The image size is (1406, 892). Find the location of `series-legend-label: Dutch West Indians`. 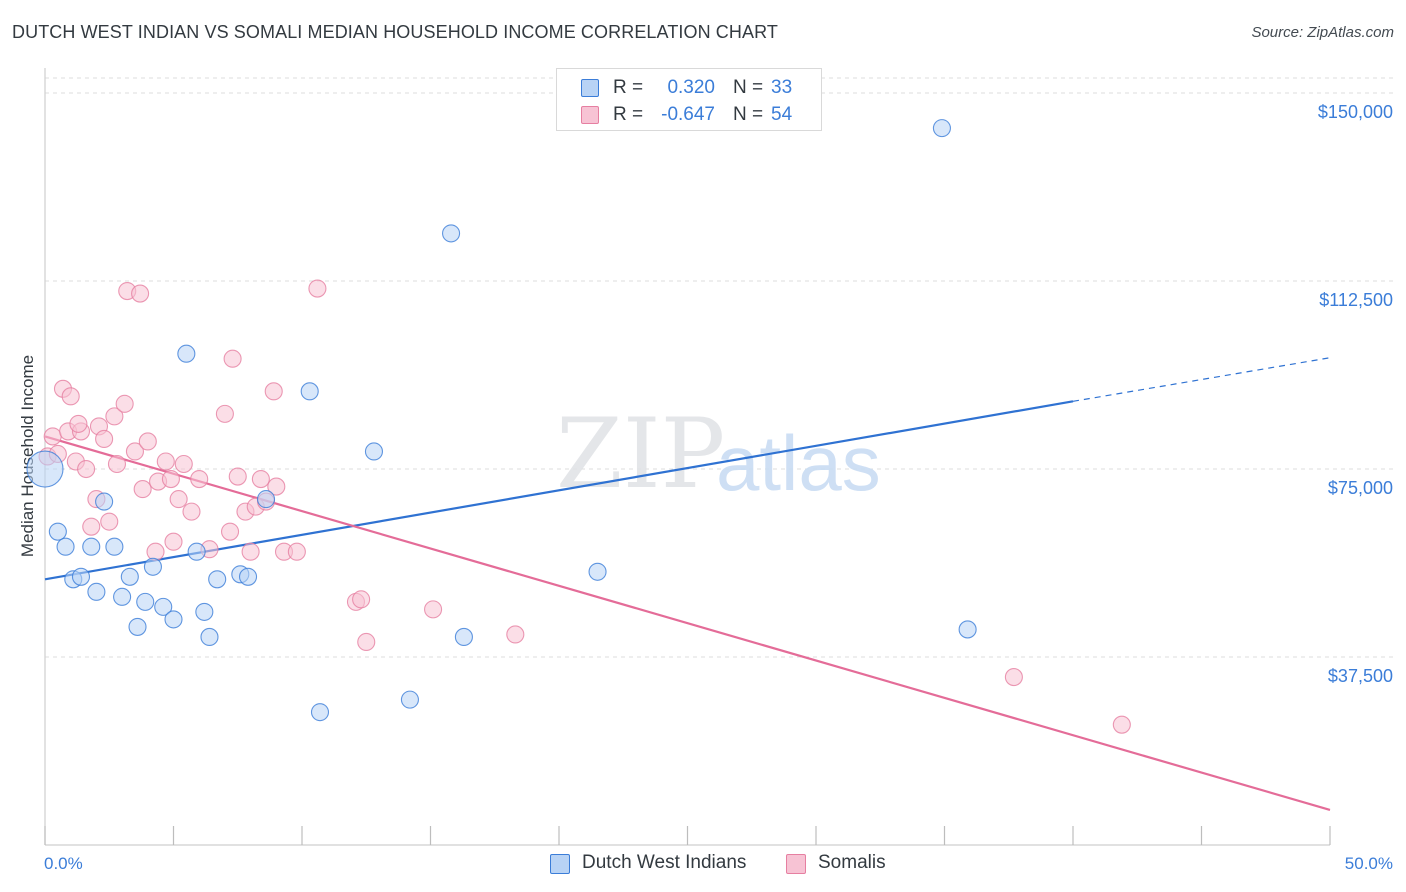

series-legend-label: Dutch West Indians is located at coordinates (664, 862).